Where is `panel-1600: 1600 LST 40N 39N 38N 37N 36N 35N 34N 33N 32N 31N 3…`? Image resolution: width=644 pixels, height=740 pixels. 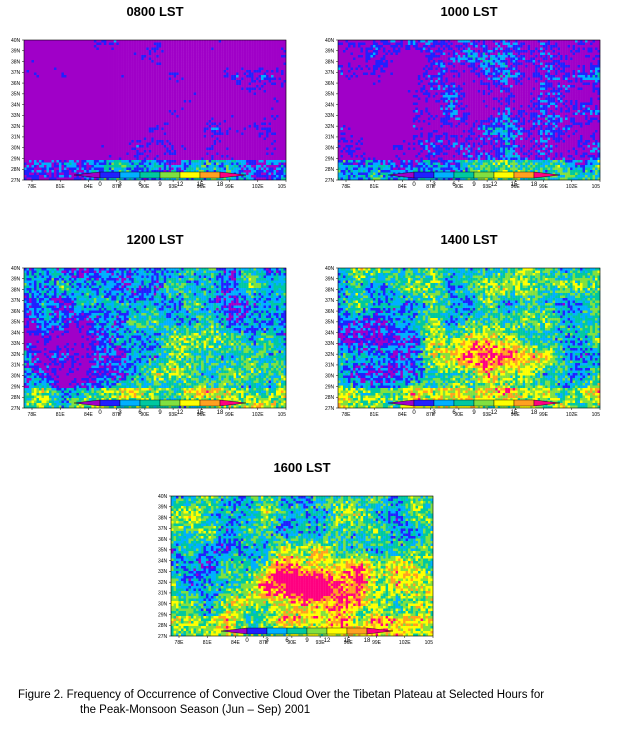 panel-1600: 1600 LST 40N 39N 38N 37N 36N 35N 34N 33N 32N 31N 3… is located at coordinates (302, 570).